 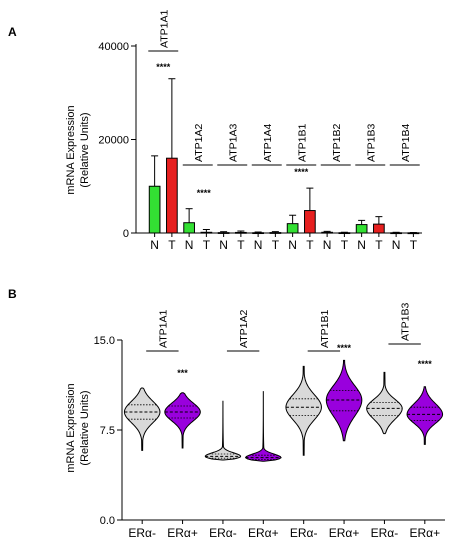 What do you see at coordinates (406, 143) in the screenshot?
I see `panel-a-gene-label: ATP1B4` at bounding box center [406, 143].